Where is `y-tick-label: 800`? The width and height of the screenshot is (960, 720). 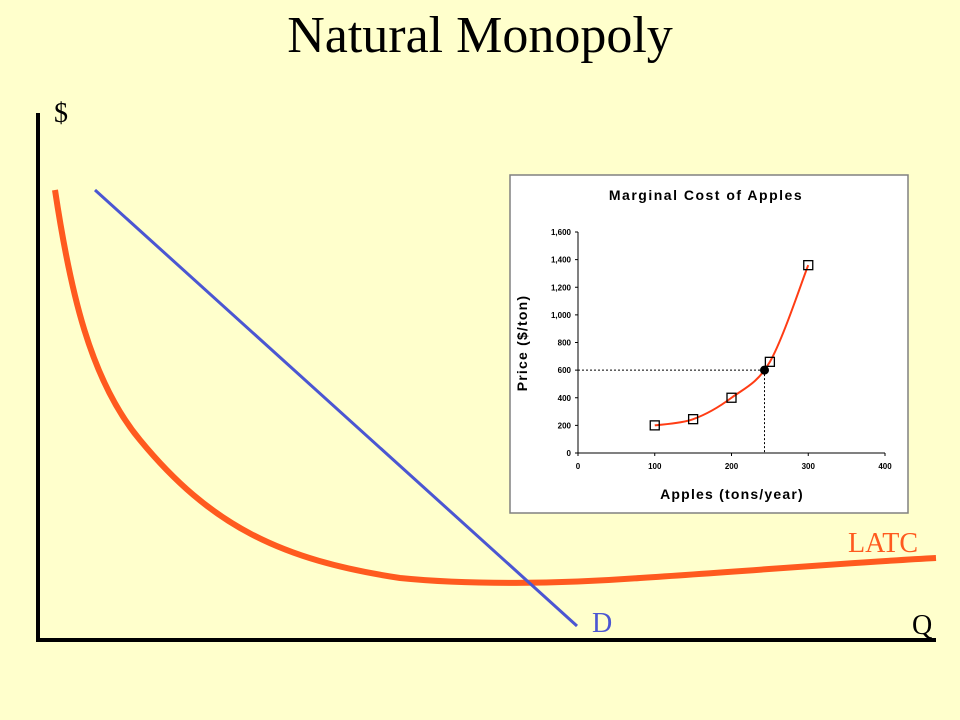 y-tick-label: 800 is located at coordinates (565, 343).